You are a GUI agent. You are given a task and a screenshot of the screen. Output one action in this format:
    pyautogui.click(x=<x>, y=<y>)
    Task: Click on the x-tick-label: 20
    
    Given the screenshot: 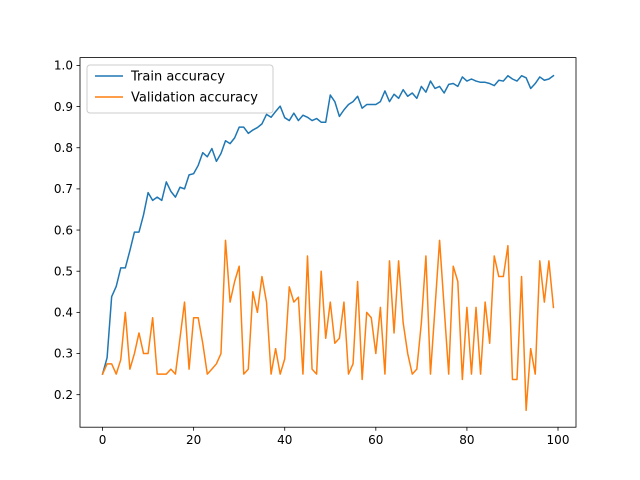 What is the action you would take?
    pyautogui.click(x=193, y=440)
    